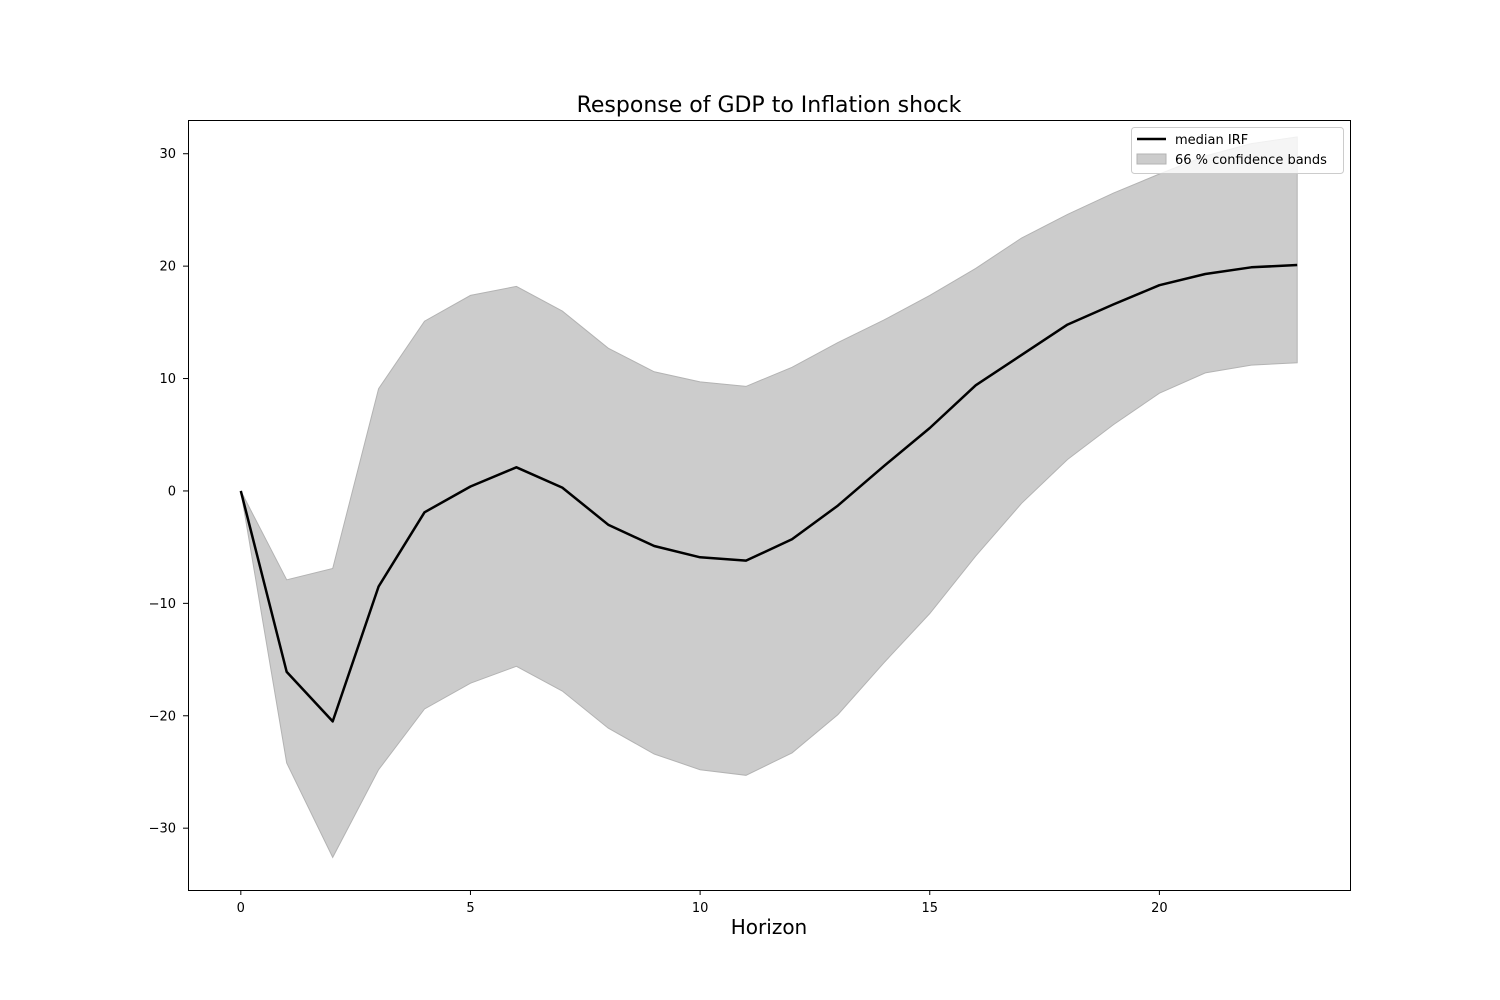 The width and height of the screenshot is (1500, 1000). I want to click on legend-frame, so click(1237, 150).